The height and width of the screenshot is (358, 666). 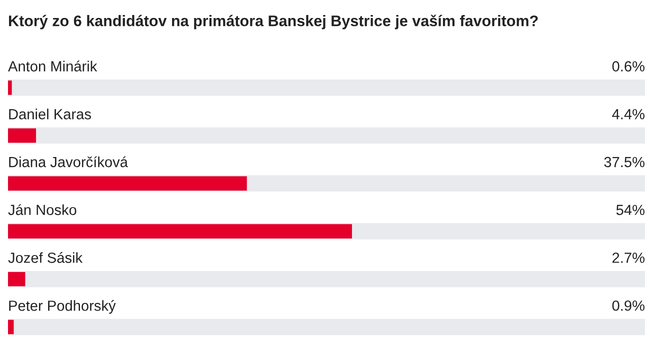 I want to click on chart-title: Ktorý zo 6 kandidátov na primátora Banskej Bystrice je vaším favoritom?, so click(x=273, y=22).